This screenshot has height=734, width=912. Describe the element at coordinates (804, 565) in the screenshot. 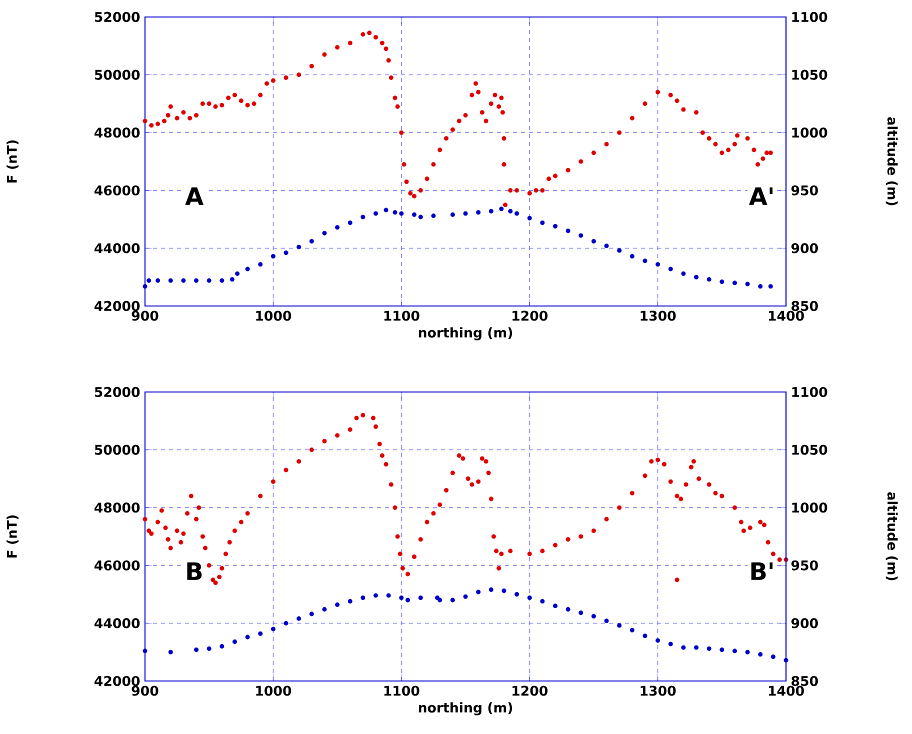

I see `y2-tick-label: 950` at that location.